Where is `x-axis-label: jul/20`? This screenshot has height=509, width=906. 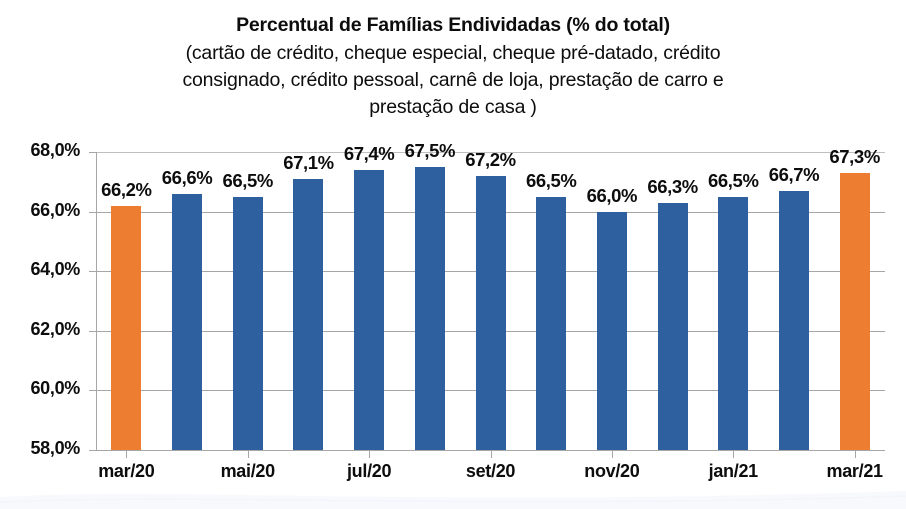
x-axis-label: jul/20 is located at coordinates (369, 471).